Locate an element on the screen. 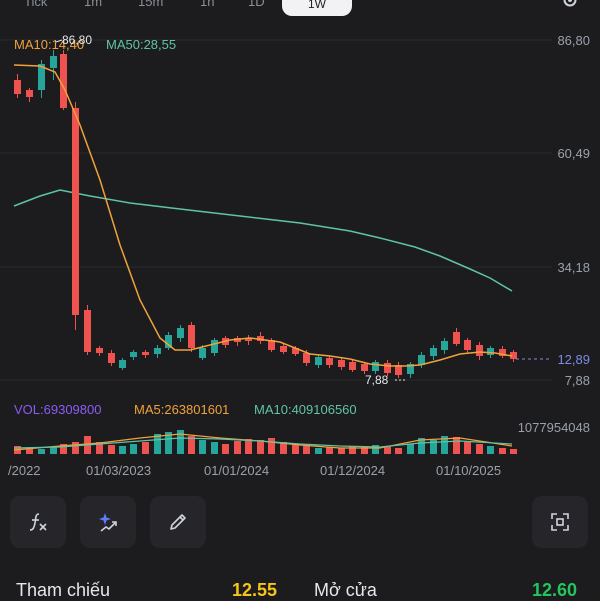 The image size is (600, 601). indicator-button is located at coordinates (38, 522).